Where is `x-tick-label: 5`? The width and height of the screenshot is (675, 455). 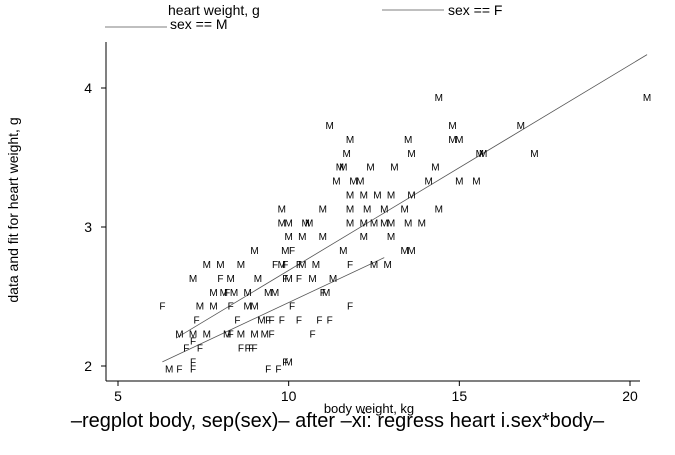
x-tick-label: 5 is located at coordinates (118, 396).